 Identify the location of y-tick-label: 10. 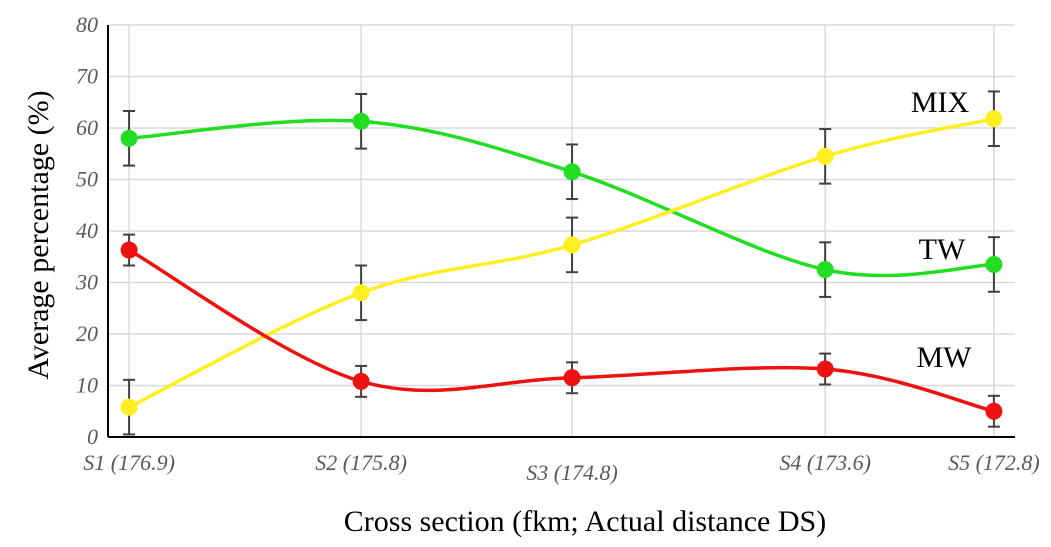
(87, 385).